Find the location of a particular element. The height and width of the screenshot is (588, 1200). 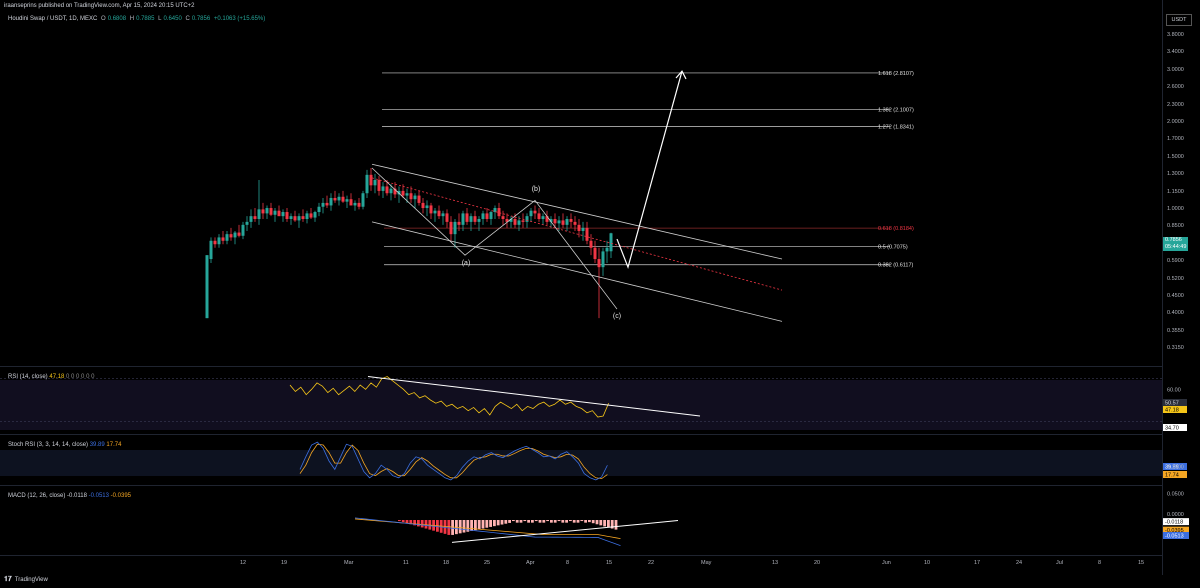

open-value: 0.6808 is located at coordinates (117, 19).